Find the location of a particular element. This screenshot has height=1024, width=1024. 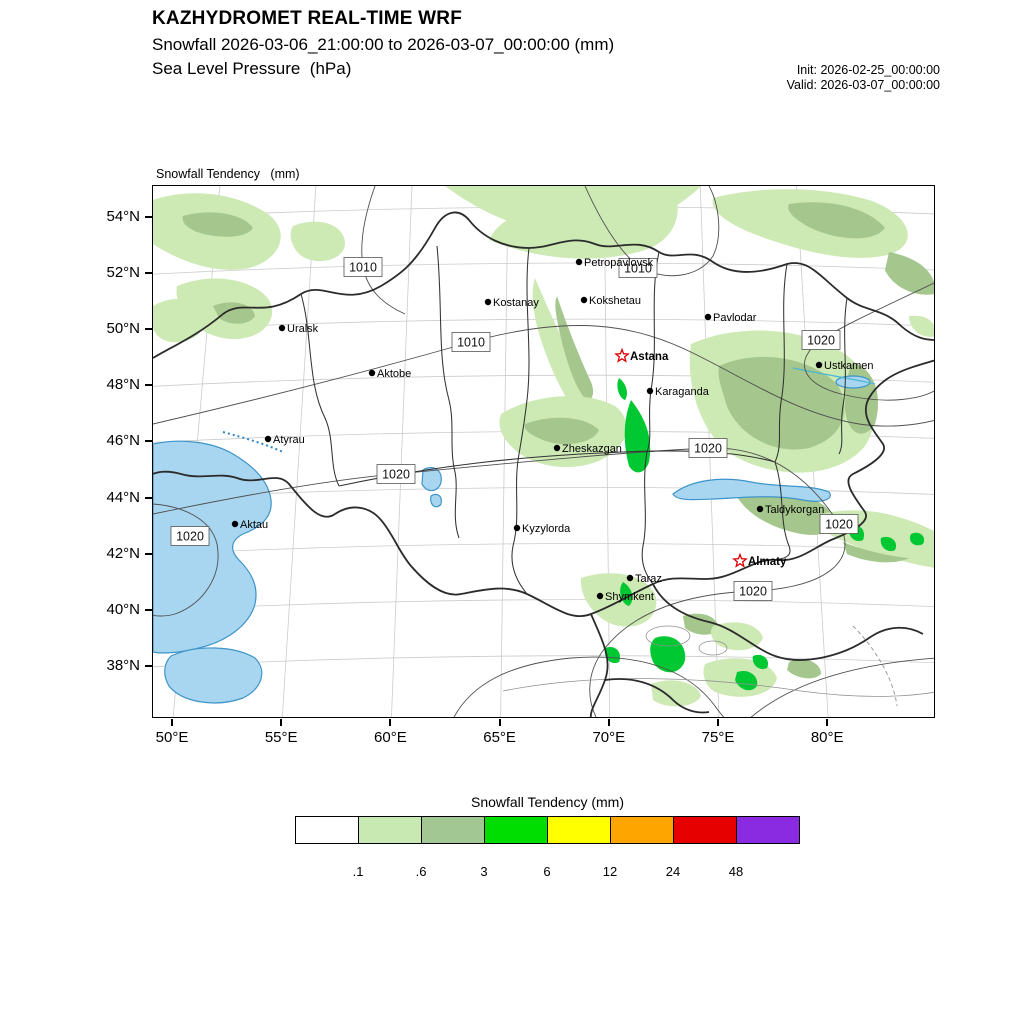

pressure-contour is located at coordinates (842, 687).